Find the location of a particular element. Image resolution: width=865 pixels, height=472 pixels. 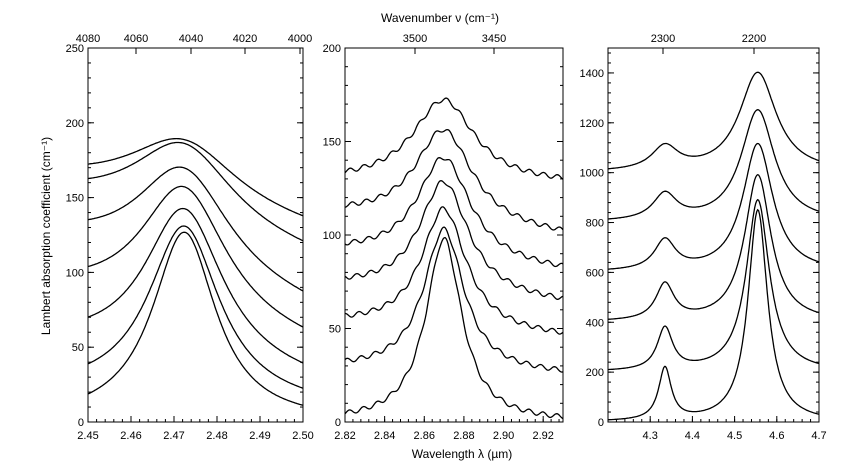

x-tick-label: 4.6 is located at coordinates (776, 436).